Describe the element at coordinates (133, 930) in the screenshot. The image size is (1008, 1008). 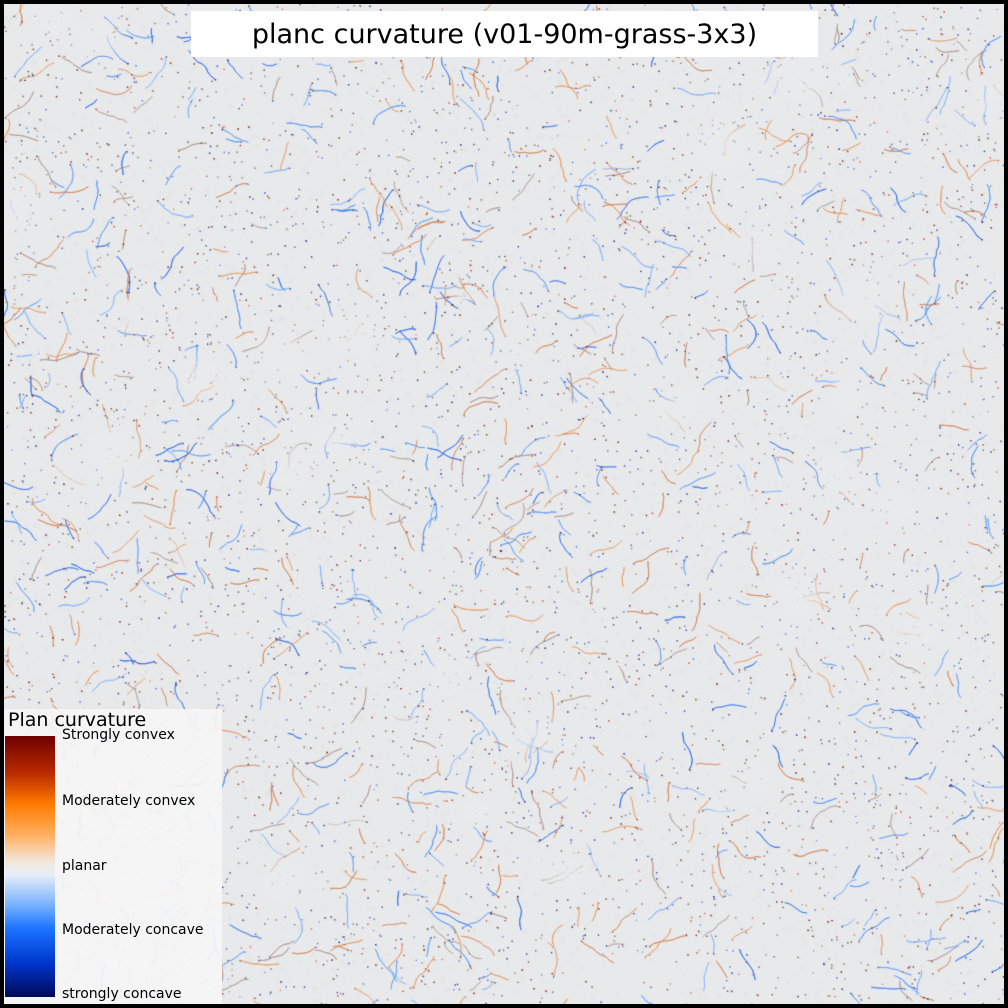
I see `legend-label-moderately-concave: Moderately concave` at that location.